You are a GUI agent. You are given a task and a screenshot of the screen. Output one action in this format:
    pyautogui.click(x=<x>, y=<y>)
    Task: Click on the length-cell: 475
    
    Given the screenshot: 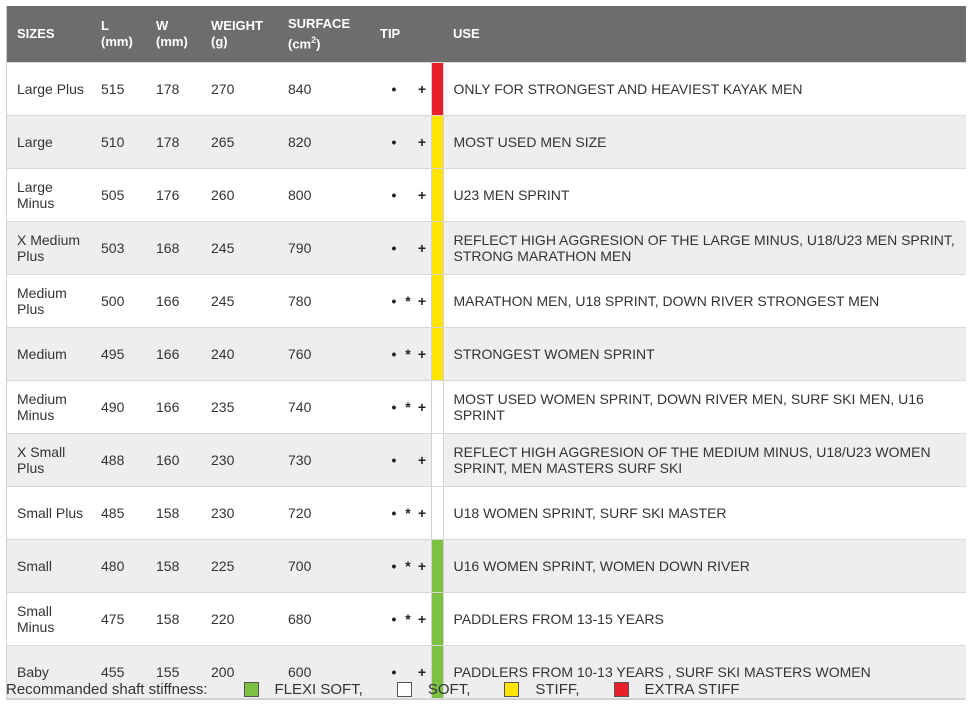 What is the action you would take?
    pyautogui.click(x=118, y=619)
    